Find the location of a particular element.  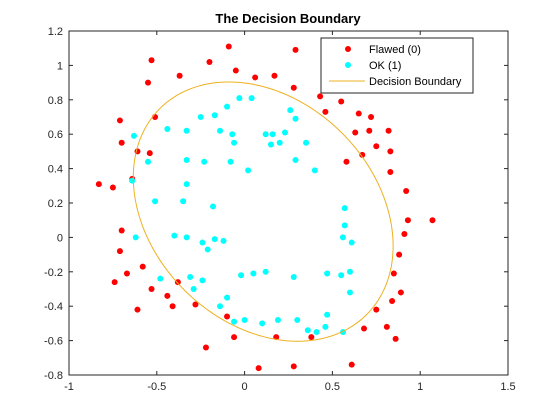

y-tick-label: -0.8 is located at coordinates (53, 376).